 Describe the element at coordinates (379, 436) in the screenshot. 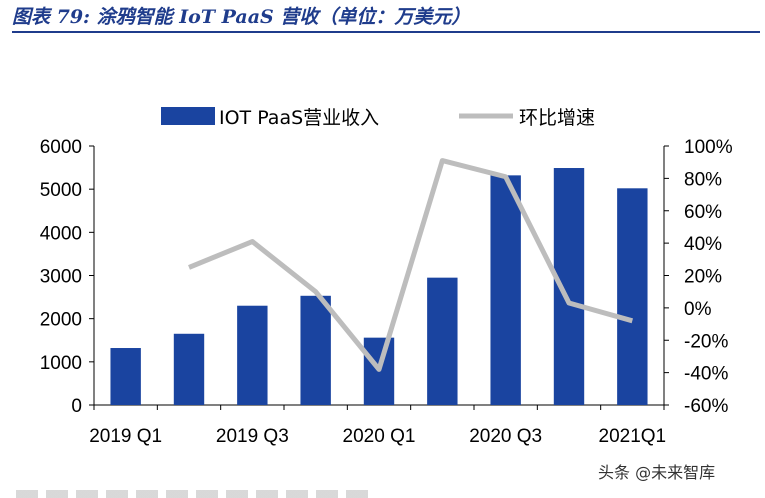

I see `x-axis-tick-label: 2020 Q1` at that location.